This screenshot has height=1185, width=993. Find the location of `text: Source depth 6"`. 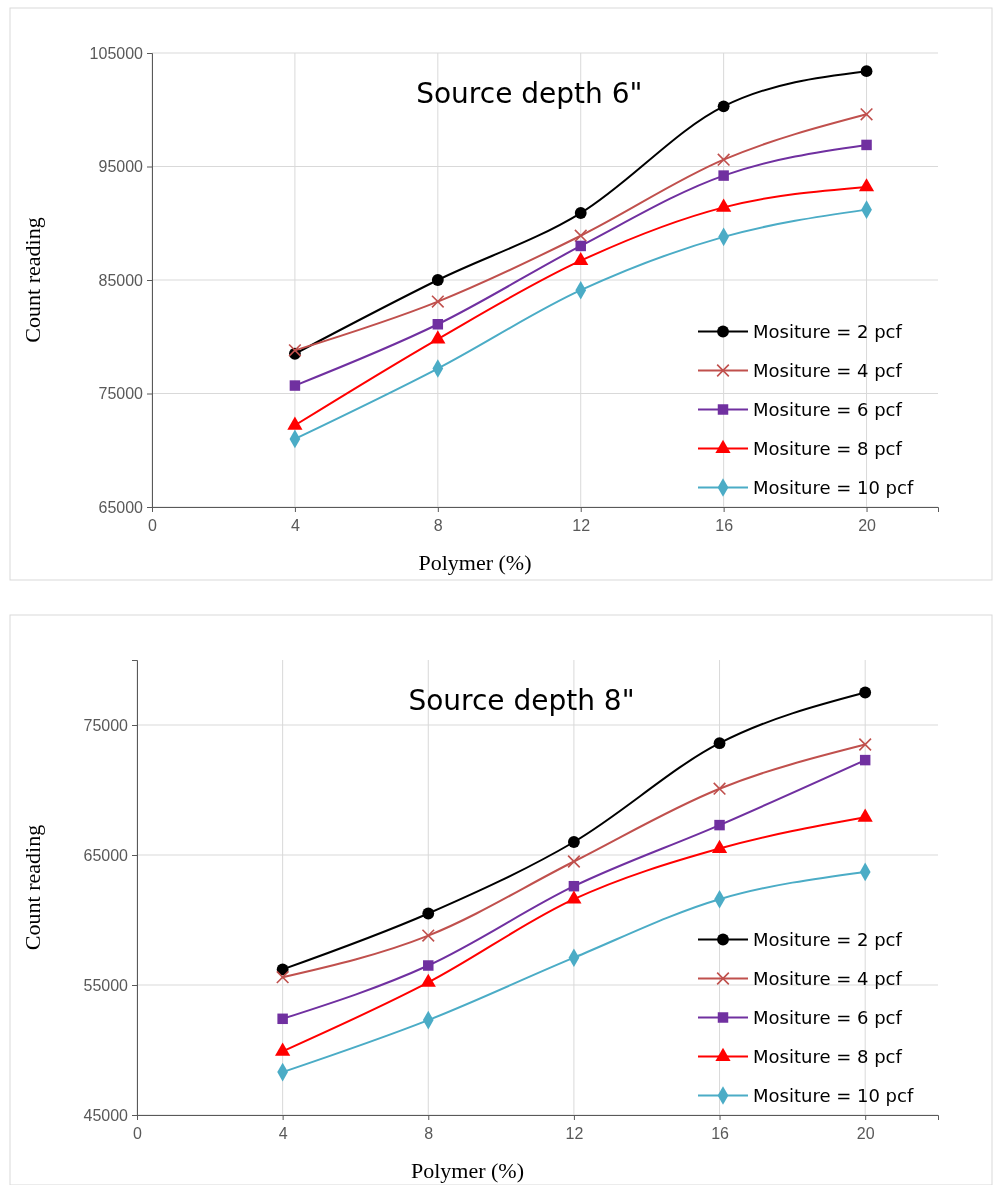

text: Source depth 6" is located at coordinates (529, 93).